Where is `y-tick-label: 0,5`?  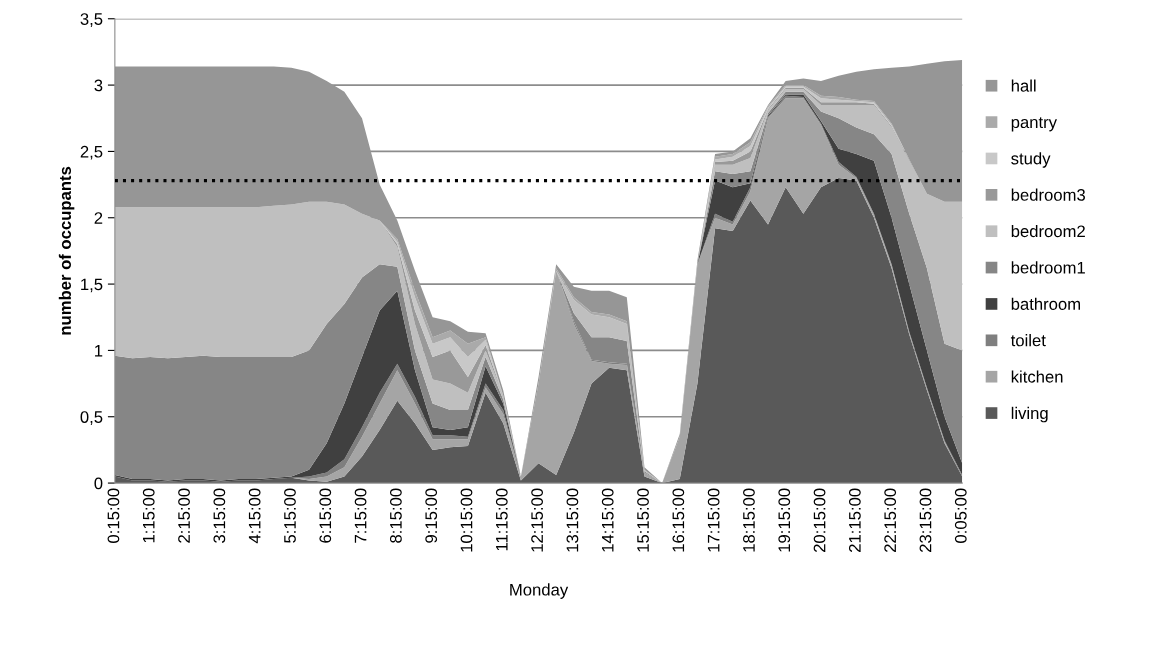
y-tick-label: 0,5 is located at coordinates (91, 418).